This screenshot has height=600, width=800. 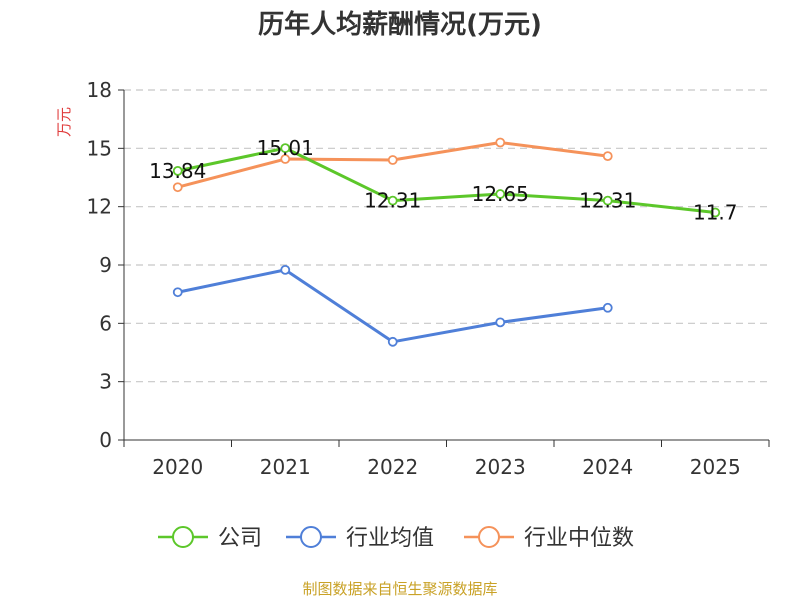 I want to click on x-tick-label: 2023, so click(x=500, y=467).